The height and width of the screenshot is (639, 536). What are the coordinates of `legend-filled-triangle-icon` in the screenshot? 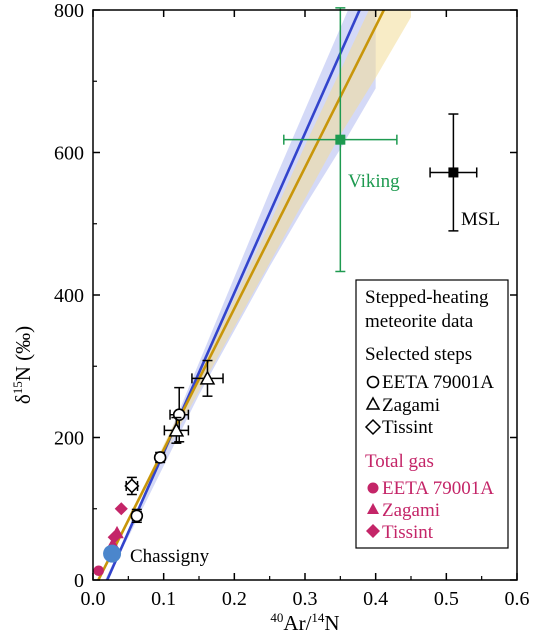 It's located at (373, 508).